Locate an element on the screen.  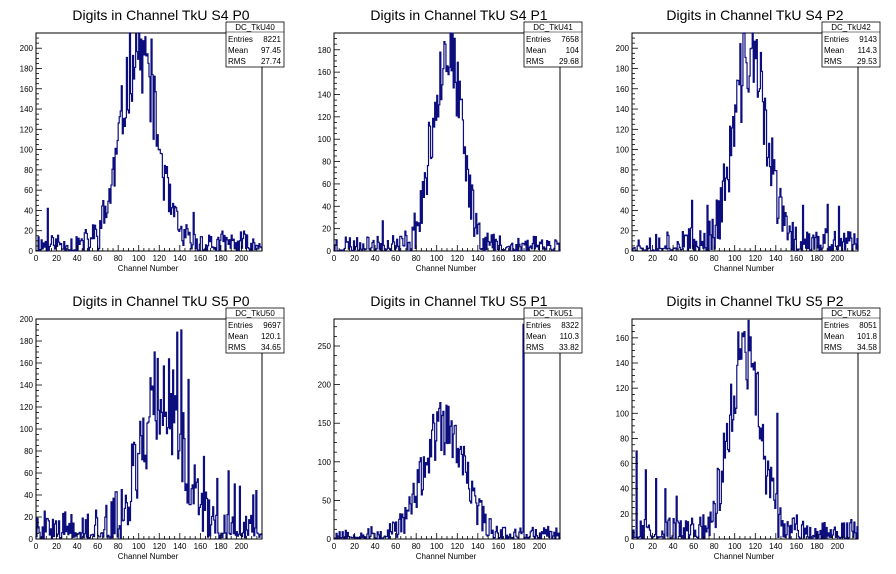
stats-value: 101.8 is located at coordinates (867, 336).